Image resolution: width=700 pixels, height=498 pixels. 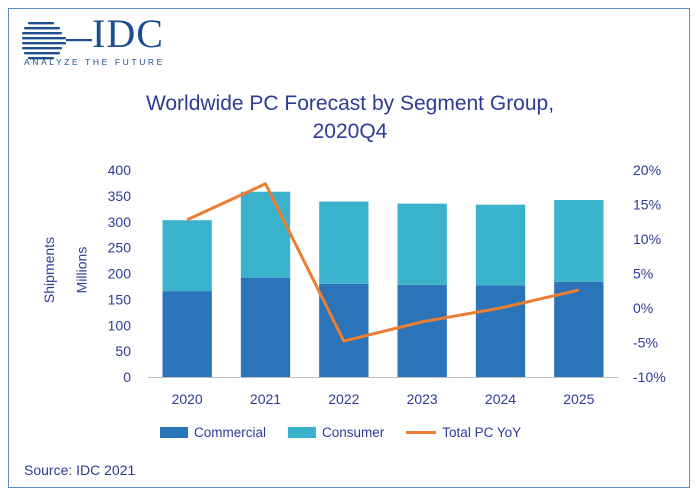 What do you see at coordinates (174, 432) in the screenshot?
I see `legend-swatch-commercial` at bounding box center [174, 432].